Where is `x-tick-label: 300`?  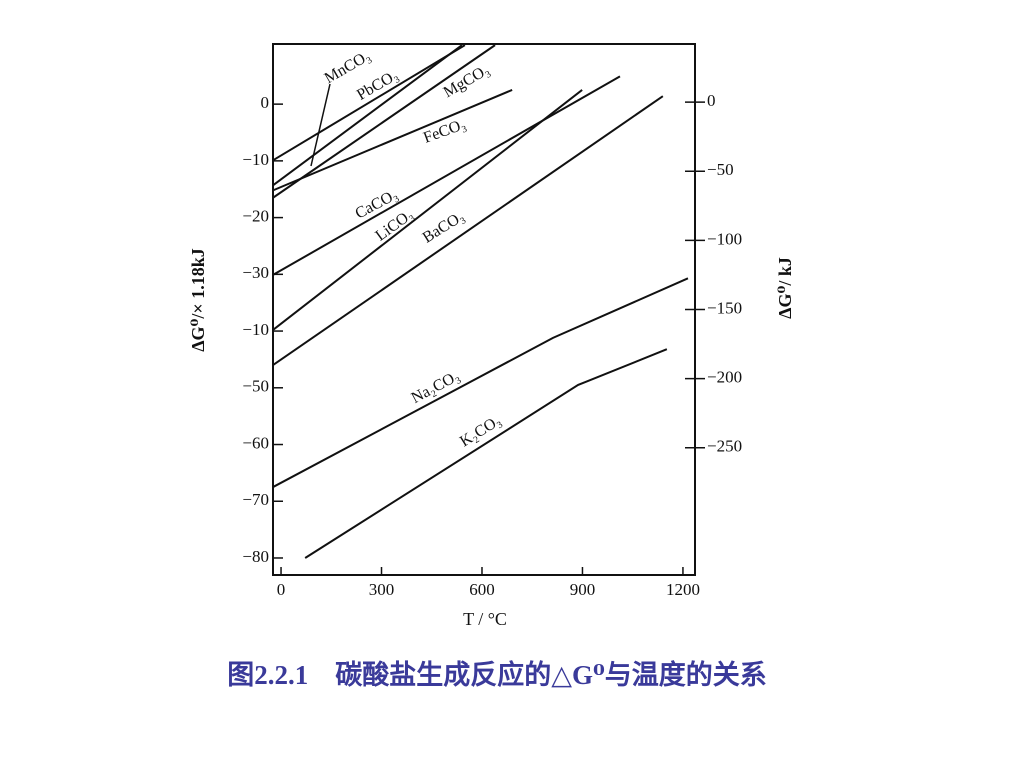 x-tick-label: 300 is located at coordinates (382, 589).